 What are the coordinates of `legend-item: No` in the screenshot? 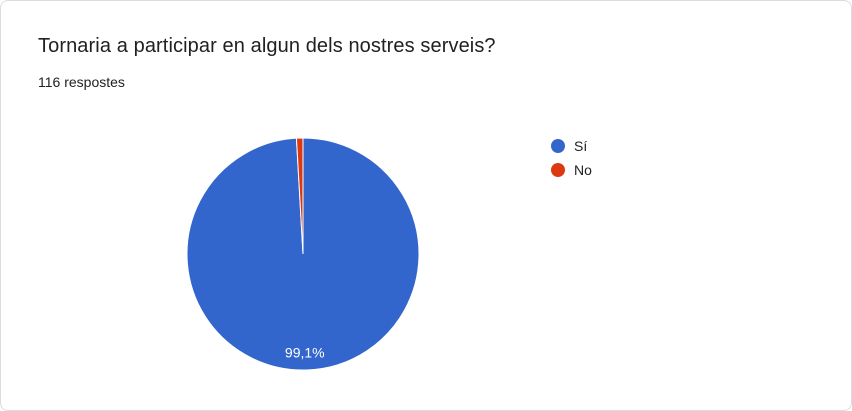 It's located at (571, 170).